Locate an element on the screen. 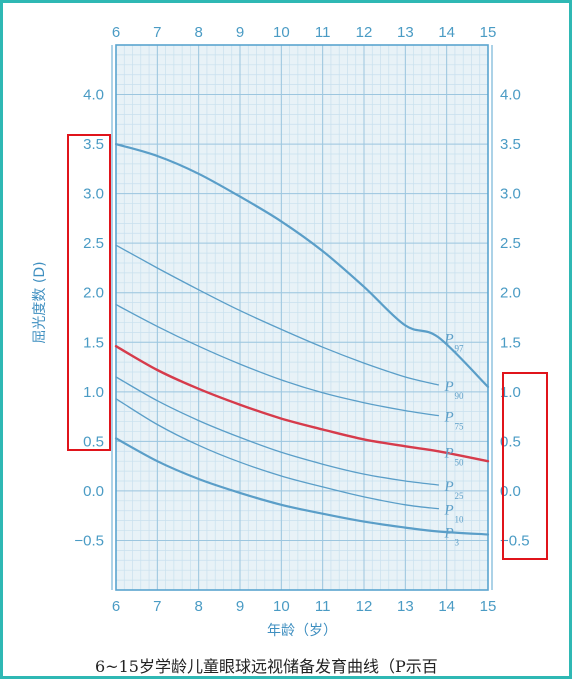  curve-label-sub-p25: 25 is located at coordinates (459, 496).